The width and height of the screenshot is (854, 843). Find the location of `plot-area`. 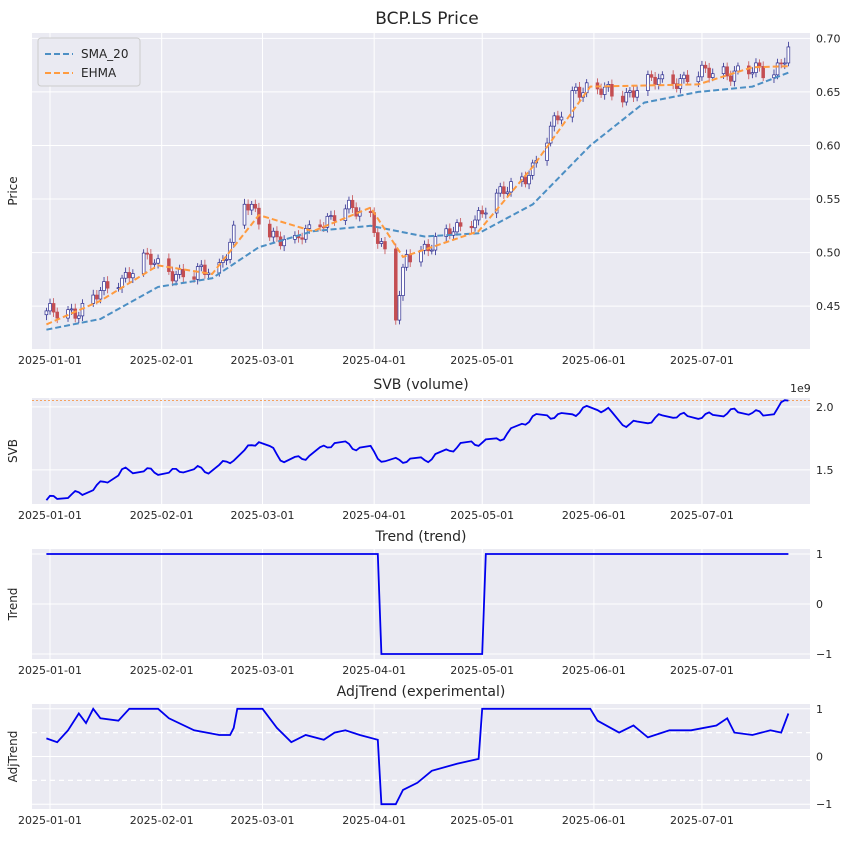

plot-area is located at coordinates (421, 451).